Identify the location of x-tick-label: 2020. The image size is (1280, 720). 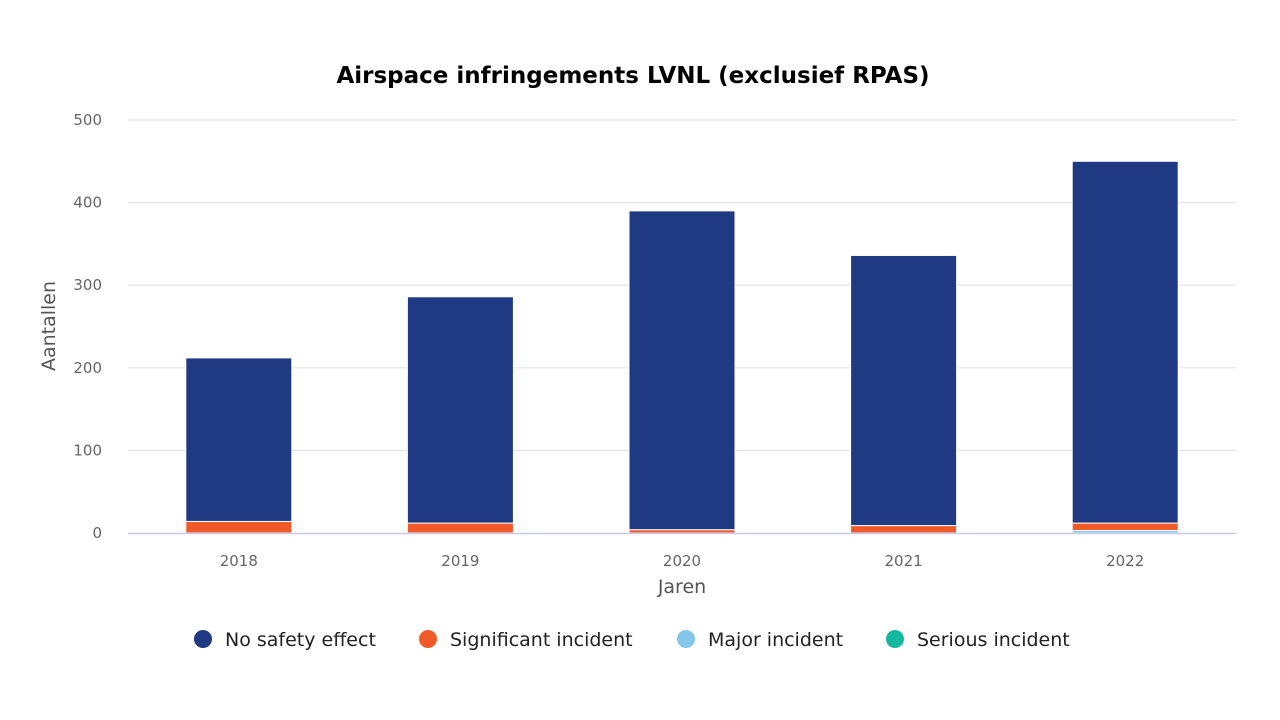
(682, 561).